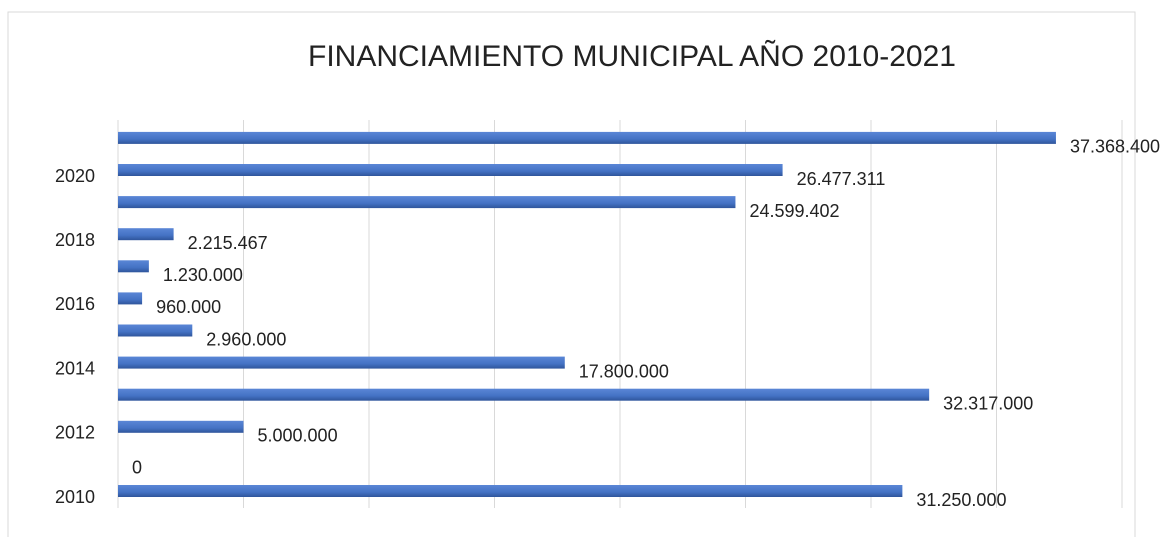 Image resolution: width=1171 pixels, height=537 pixels. Describe the element at coordinates (75, 368) in the screenshot. I see `y-tick-label: 2014` at that location.